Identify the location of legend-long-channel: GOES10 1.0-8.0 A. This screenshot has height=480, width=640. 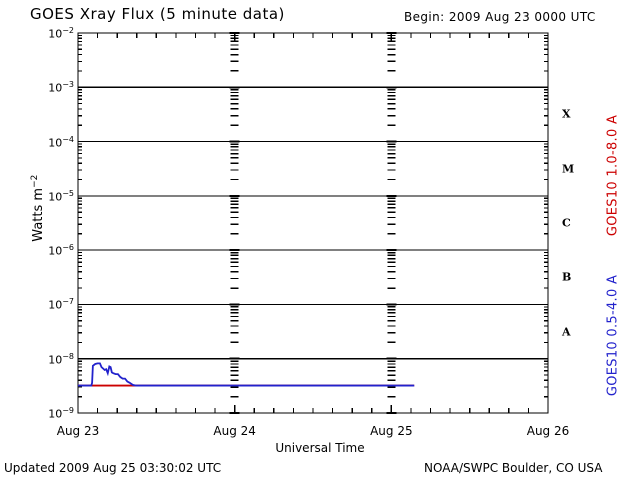
(613, 175).